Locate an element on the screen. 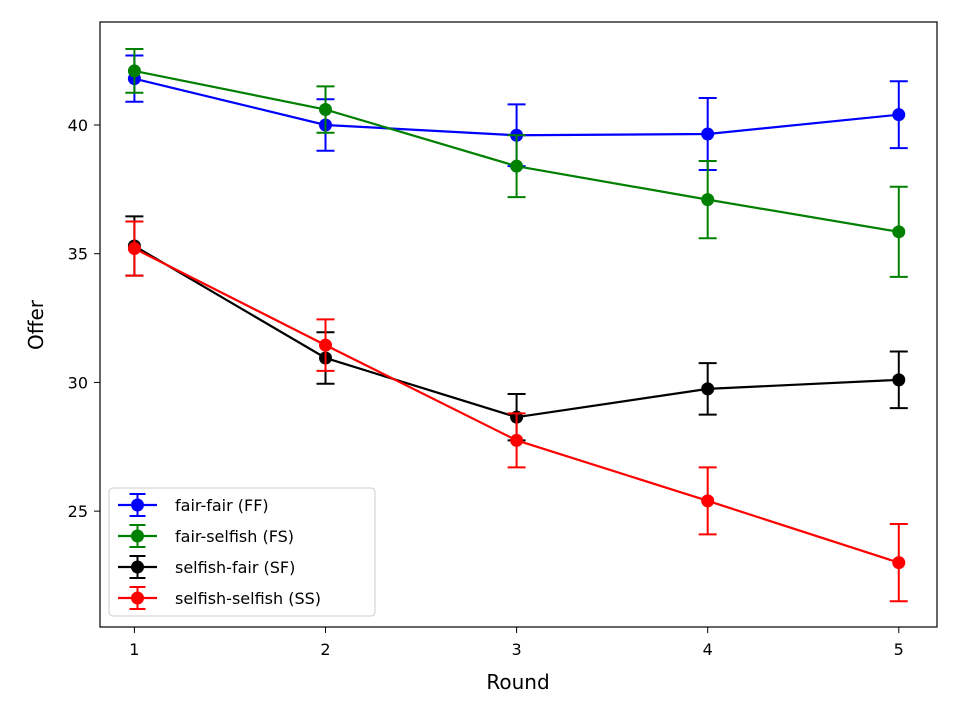  x-tick-label: 3 is located at coordinates (516, 649).